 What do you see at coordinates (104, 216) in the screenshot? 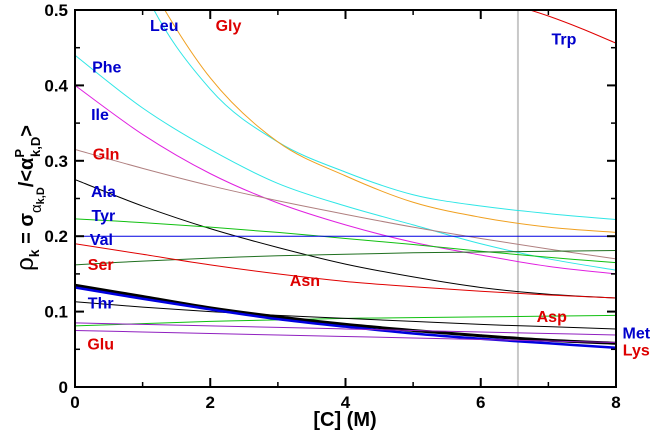
I see `curve-label-tyr: Tyr` at bounding box center [104, 216].